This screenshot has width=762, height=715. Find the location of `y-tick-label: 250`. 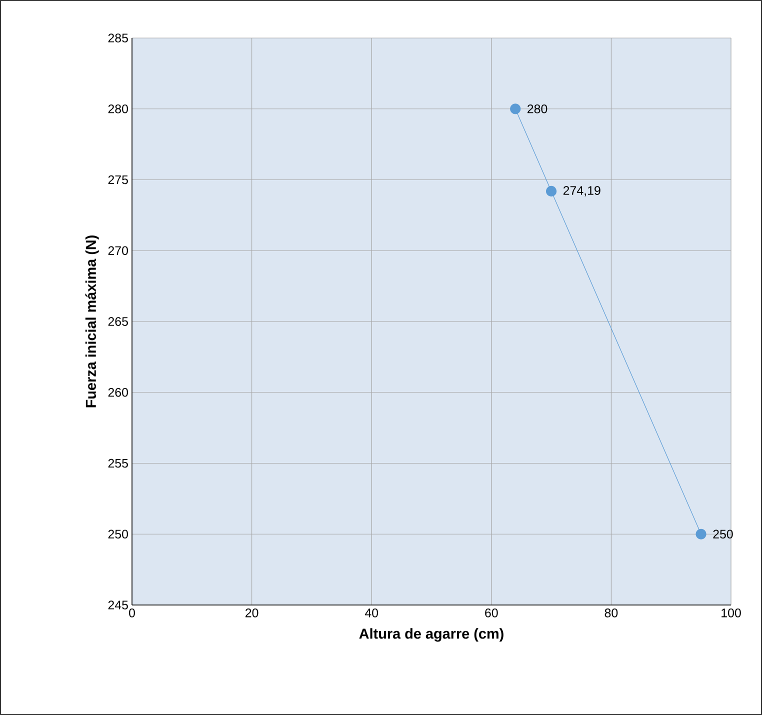

y-tick-label: 250 is located at coordinates (118, 534).